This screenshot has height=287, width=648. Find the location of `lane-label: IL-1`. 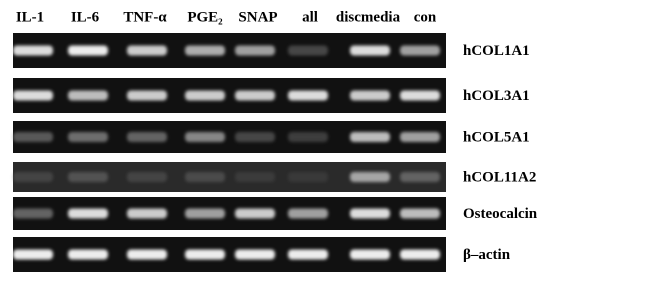

lane-label: IL-1 is located at coordinates (30, 17).